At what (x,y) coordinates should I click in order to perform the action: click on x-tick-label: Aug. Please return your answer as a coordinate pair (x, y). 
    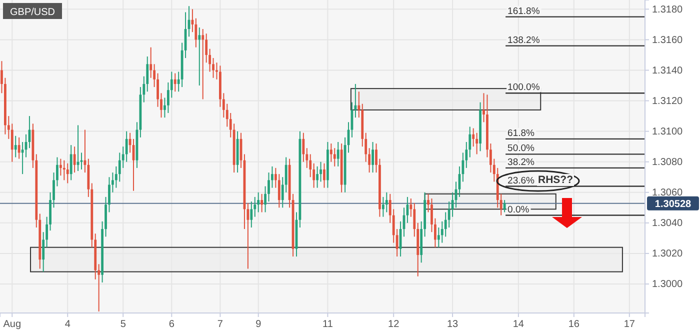
    Looking at the image, I should click on (12, 324).